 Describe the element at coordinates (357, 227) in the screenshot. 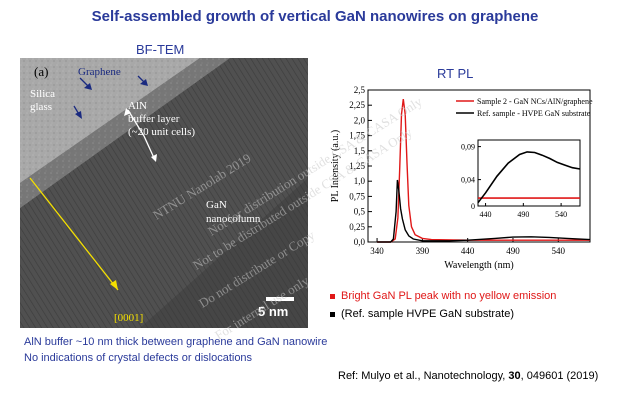

I see `y-tick-label: 0,25` at that location.